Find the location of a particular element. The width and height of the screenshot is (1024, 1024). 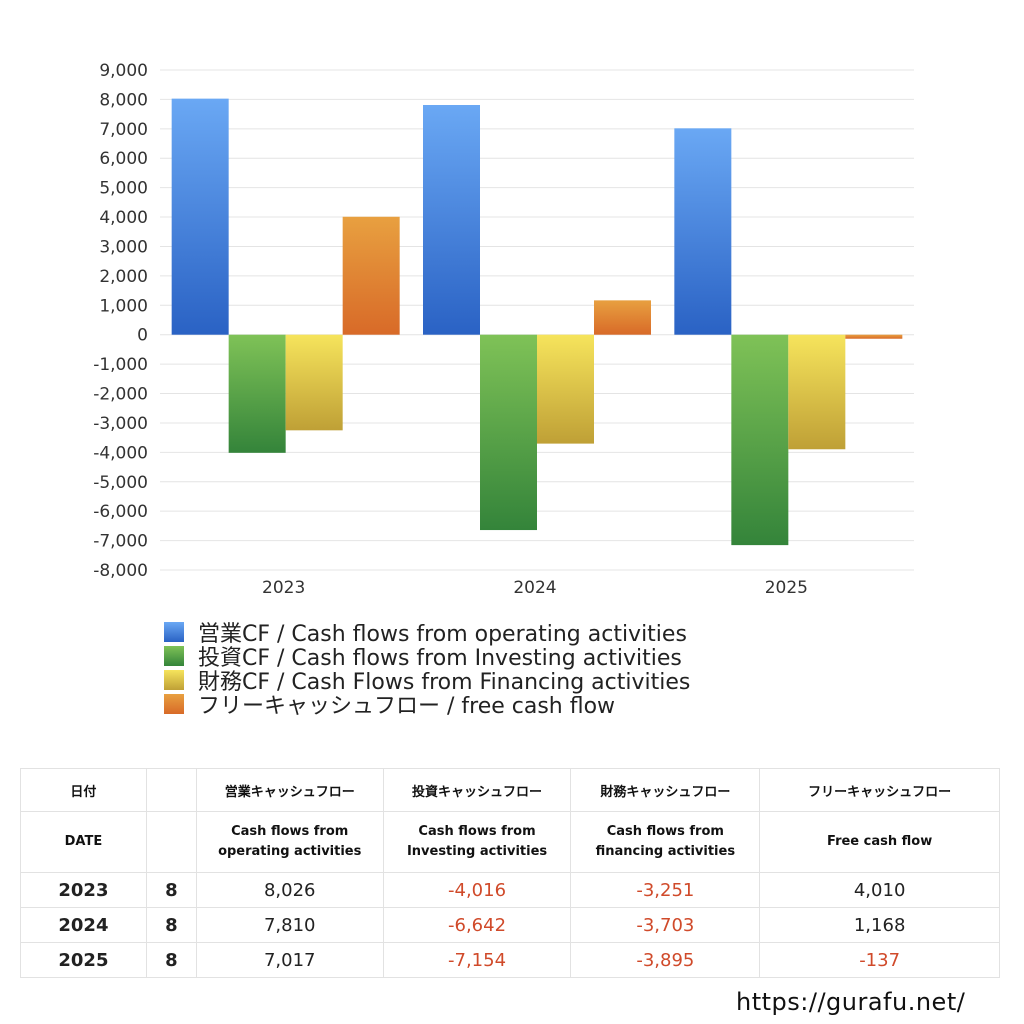

y-tick-label: 4,000 is located at coordinates (123, 218).